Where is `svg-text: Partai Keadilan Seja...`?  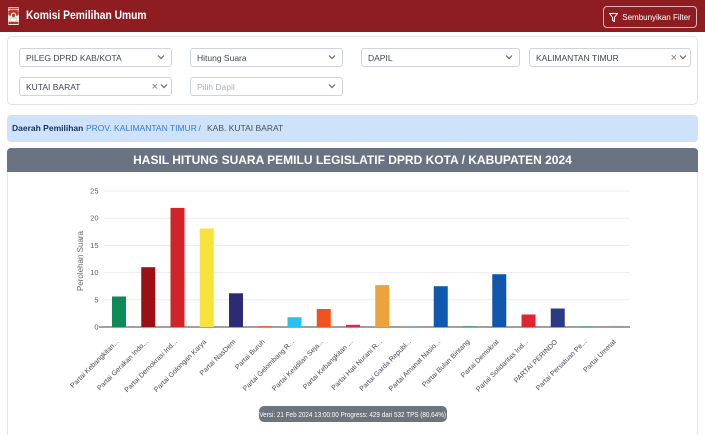 svg-text: Partai Keadilan Seja... is located at coordinates (298, 366).